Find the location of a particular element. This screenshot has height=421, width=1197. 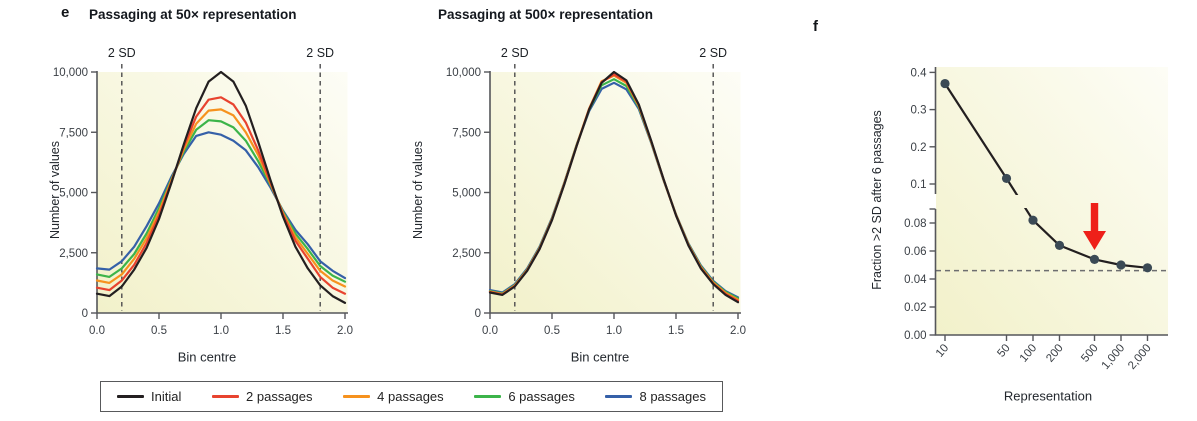

series-line-8-passages is located at coordinates (221, 205).